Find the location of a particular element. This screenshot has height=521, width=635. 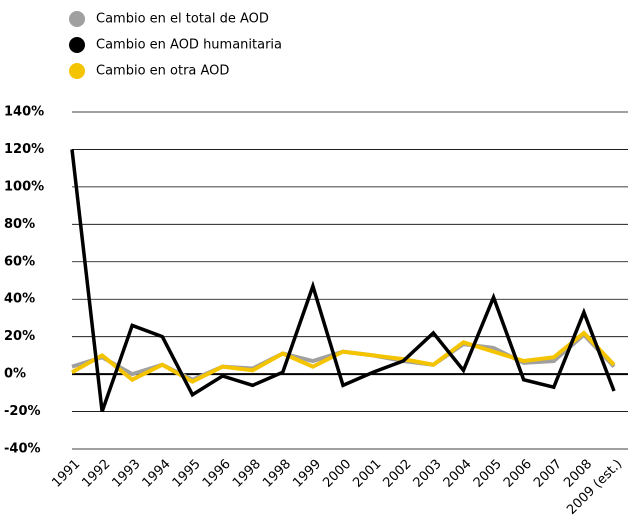

x-tick-label: 2006 is located at coordinates (518, 474).